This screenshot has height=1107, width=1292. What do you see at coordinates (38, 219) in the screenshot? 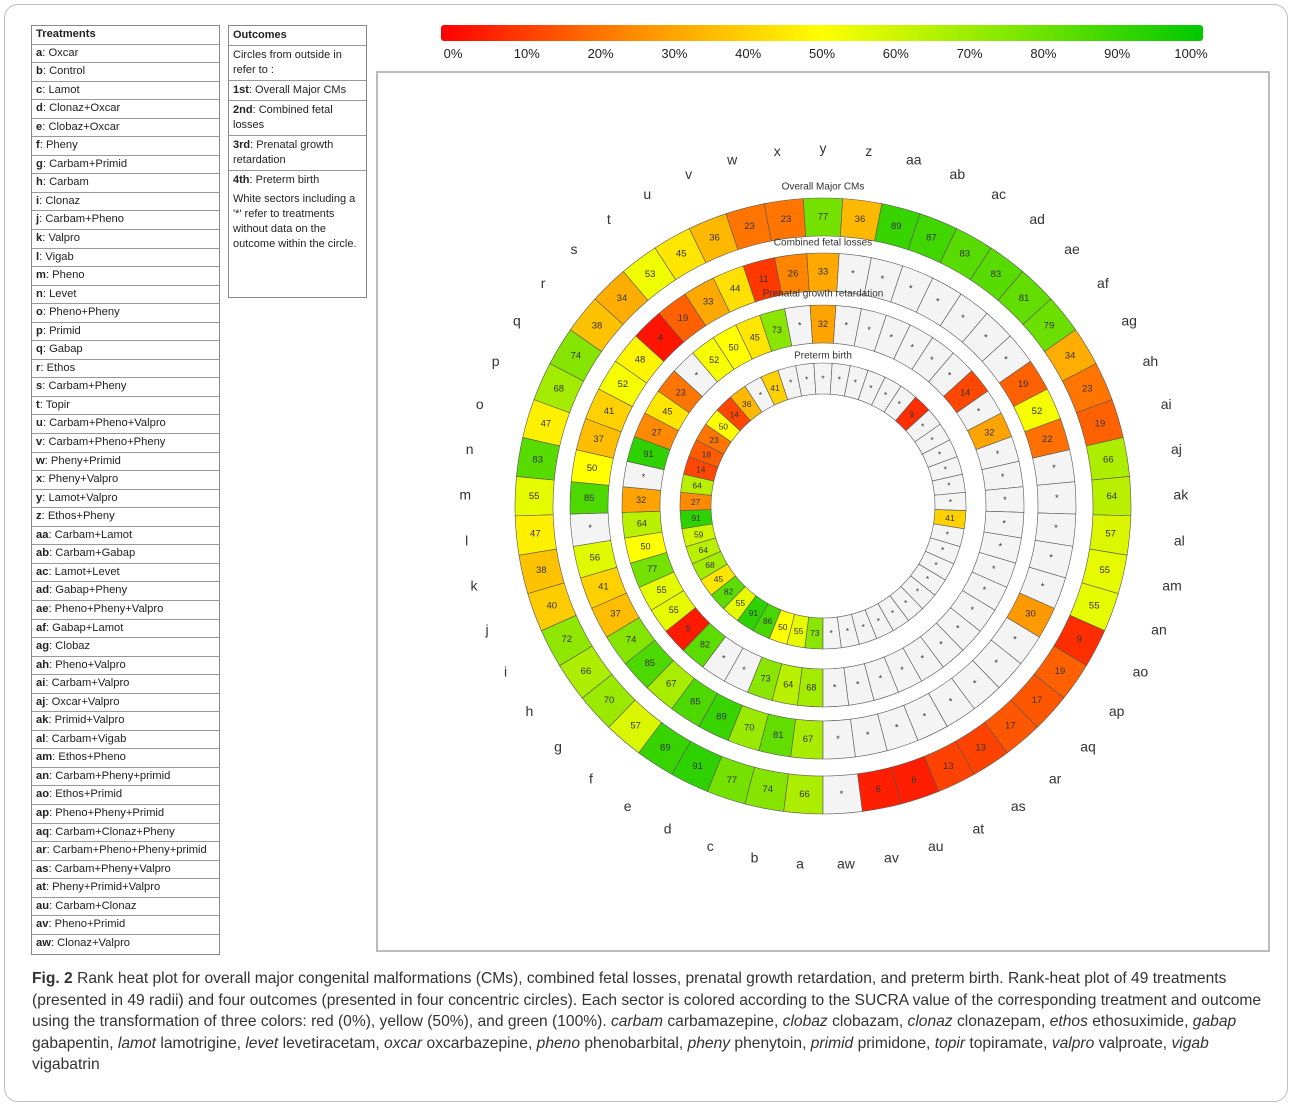
I see `treatment-code: j` at bounding box center [38, 219].